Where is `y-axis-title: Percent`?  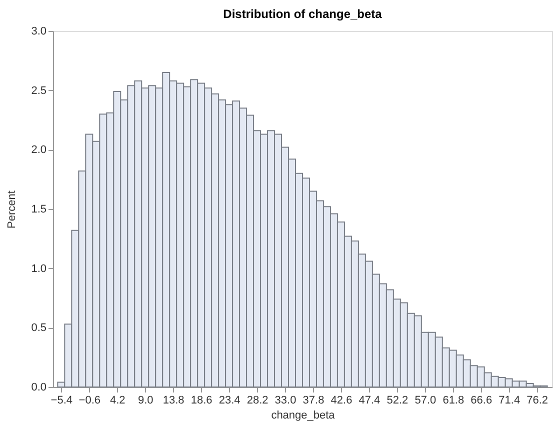 y-axis-title: Percent is located at coordinates (12, 209).